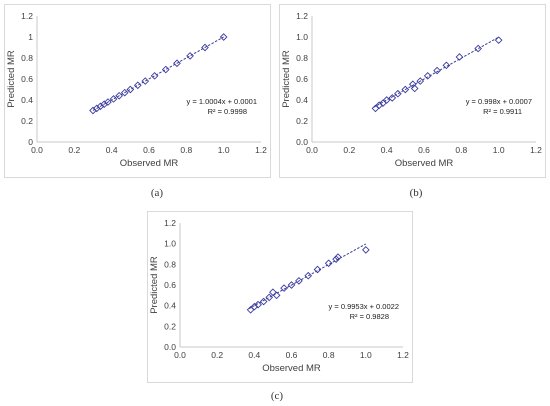  What do you see at coordinates (222, 101) in the screenshot?
I see `trend-equation: y = 1.0004x + 0.0001` at bounding box center [222, 101].